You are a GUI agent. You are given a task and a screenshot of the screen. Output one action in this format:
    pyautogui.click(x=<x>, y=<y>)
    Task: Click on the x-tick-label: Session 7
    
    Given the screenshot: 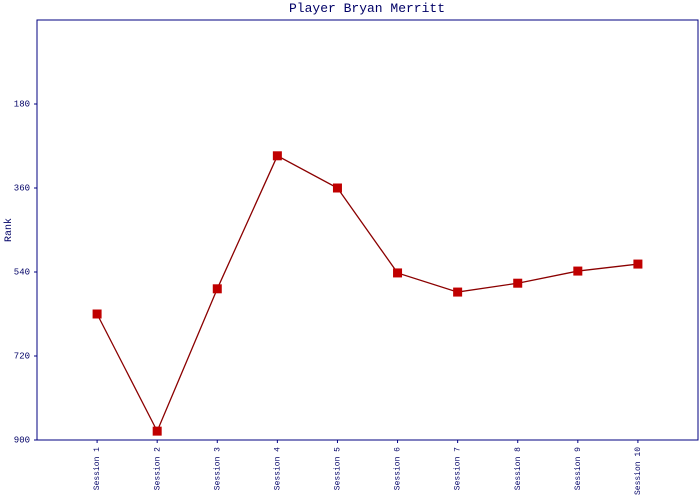 What is the action you would take?
    pyautogui.click(x=458, y=468)
    